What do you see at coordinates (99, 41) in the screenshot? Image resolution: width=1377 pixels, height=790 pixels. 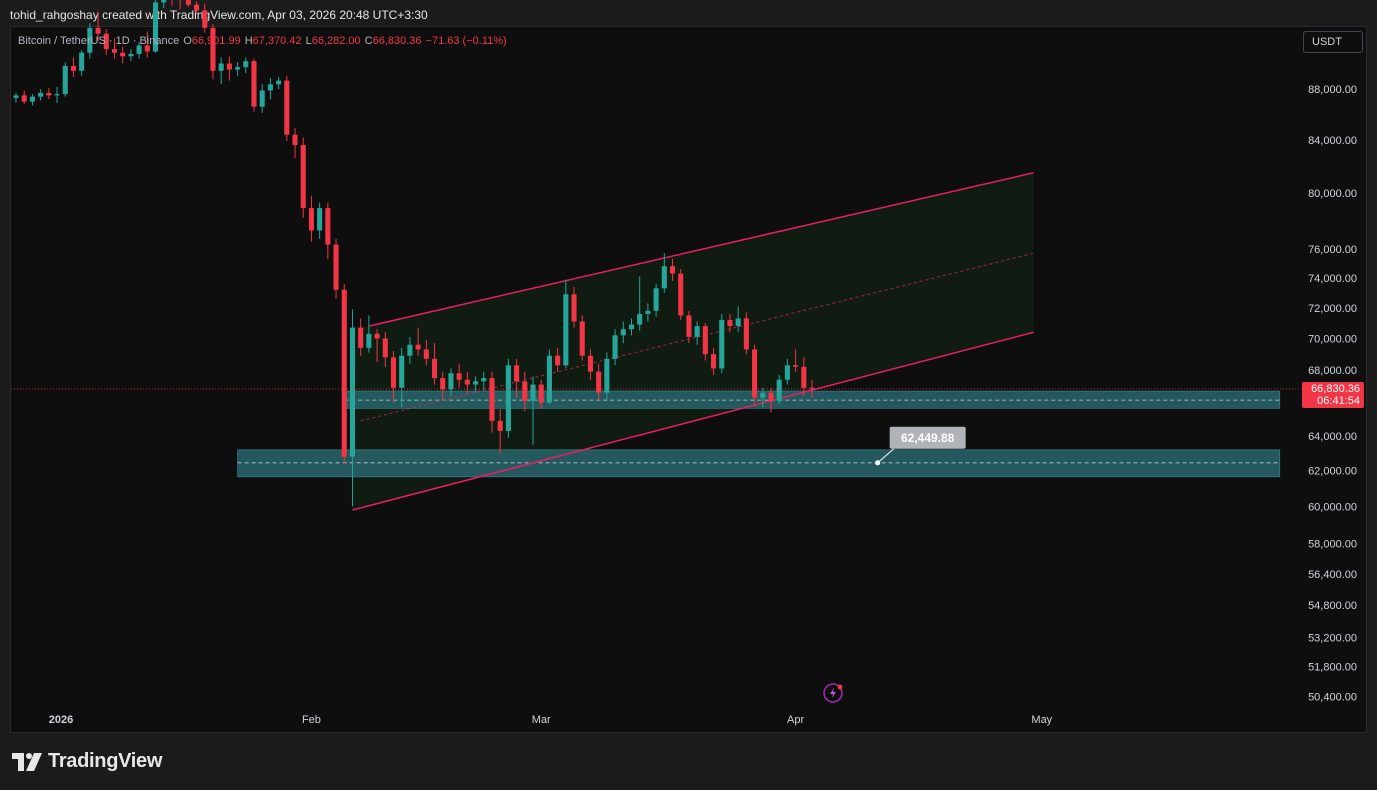 I see `symbol-title: Bitcoin / TetherUS · 1D · Binance` at bounding box center [99, 41].